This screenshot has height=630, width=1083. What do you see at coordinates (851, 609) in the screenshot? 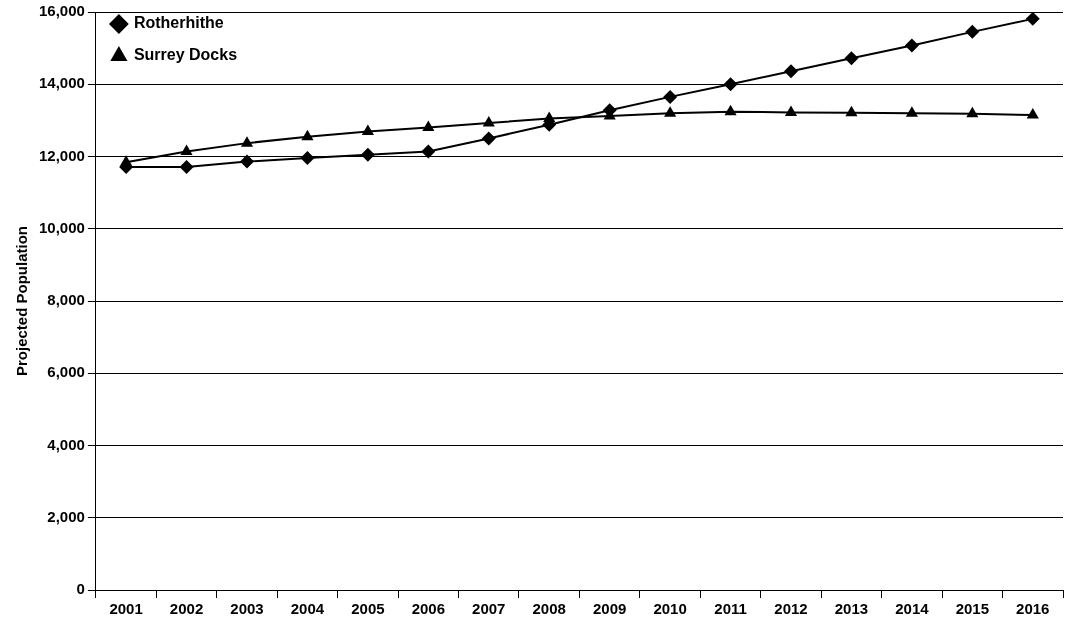
I see `x-tick-label: 2013` at bounding box center [851, 609].